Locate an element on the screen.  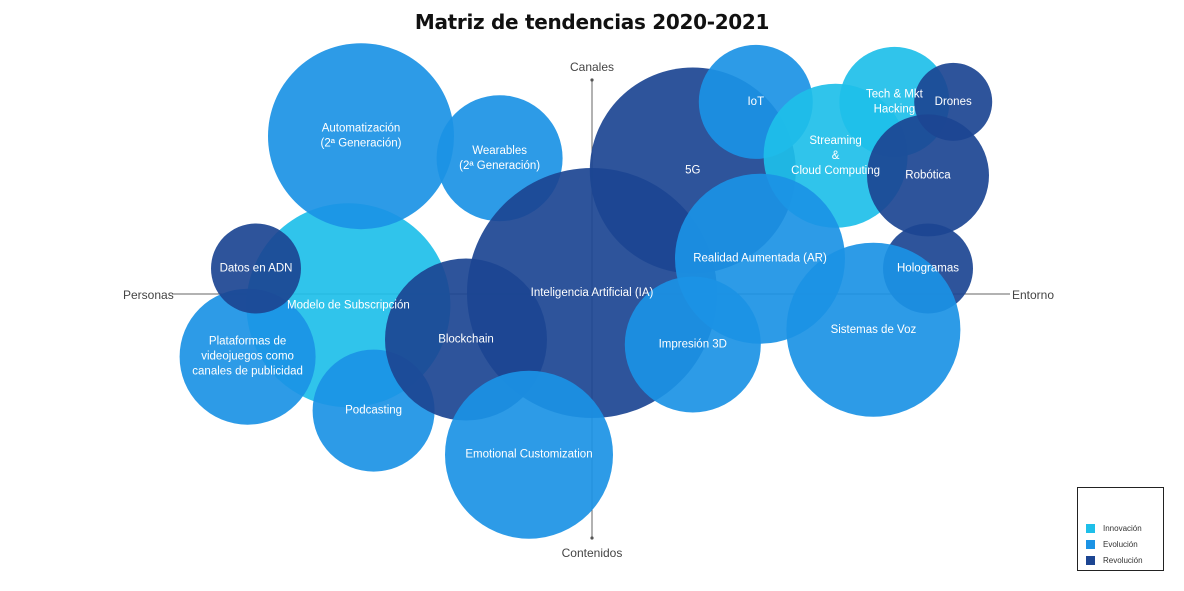
bubble-label-16-0: Impresión 3D is located at coordinates (693, 344).